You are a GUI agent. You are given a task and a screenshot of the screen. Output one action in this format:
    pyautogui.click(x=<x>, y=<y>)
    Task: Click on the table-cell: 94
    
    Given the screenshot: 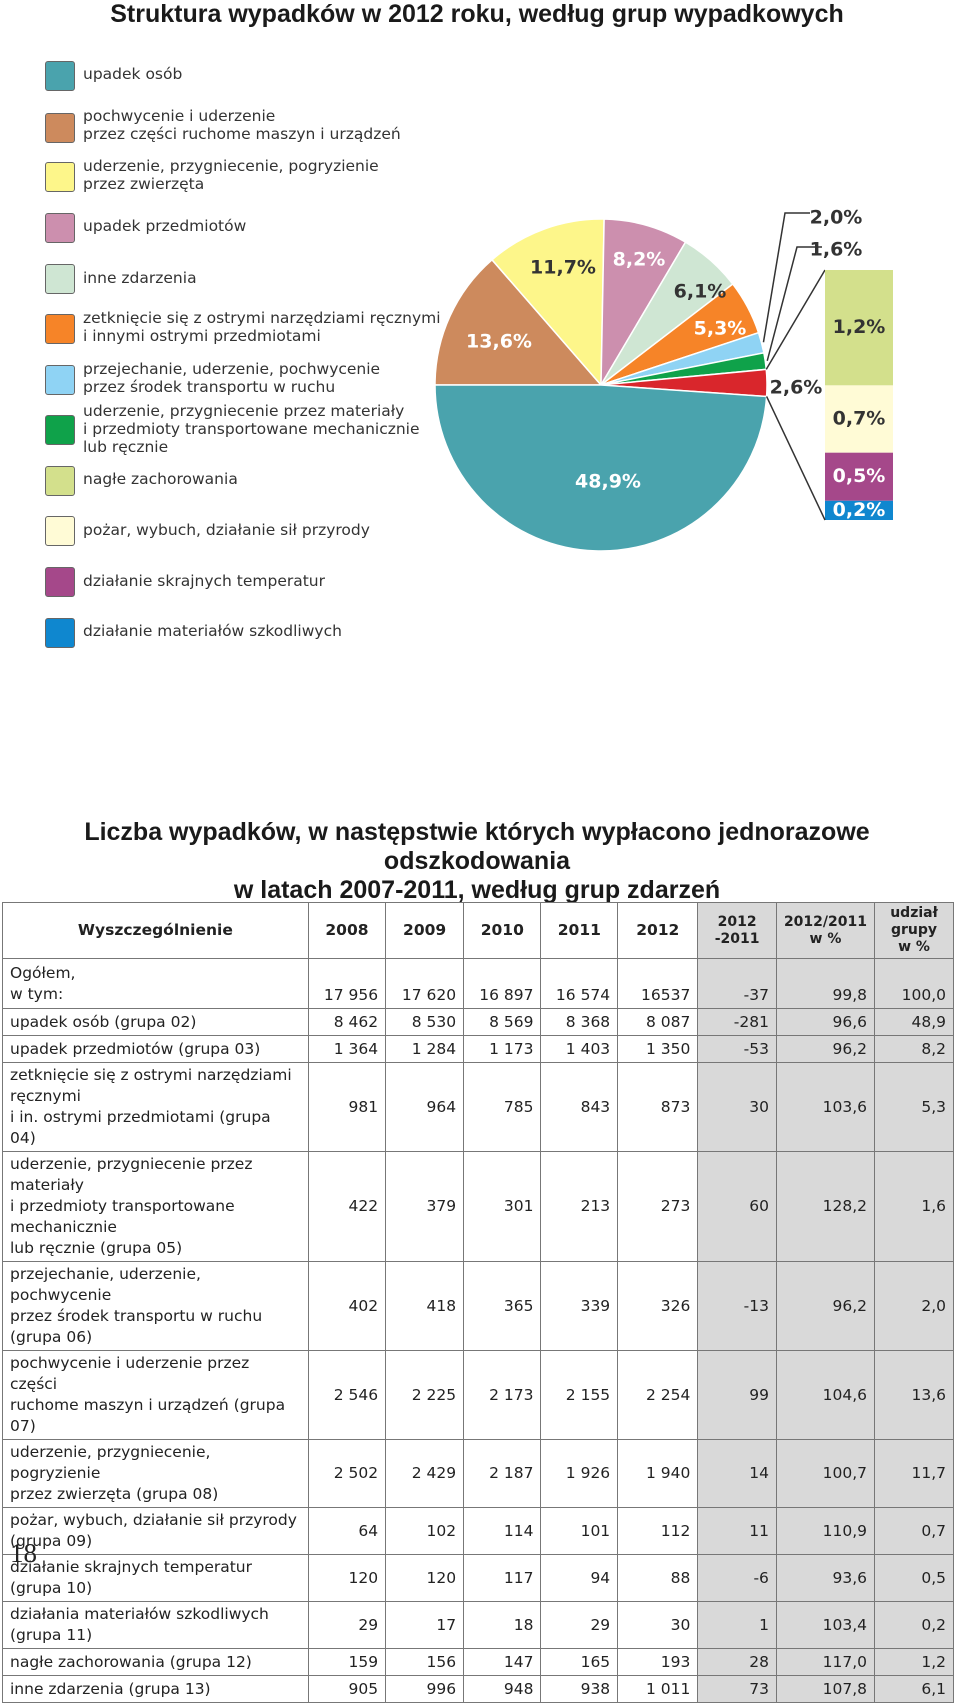 What is the action you would take?
    pyautogui.click(x=579, y=1578)
    